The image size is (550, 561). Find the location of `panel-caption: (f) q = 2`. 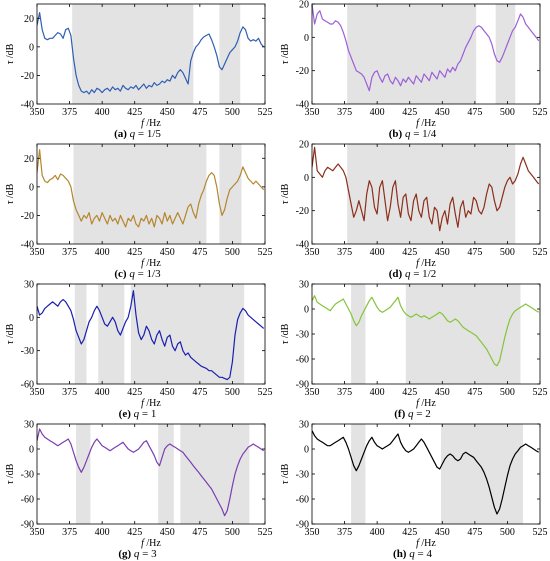

panel-caption: (f) q = 2 is located at coordinates (412, 414).